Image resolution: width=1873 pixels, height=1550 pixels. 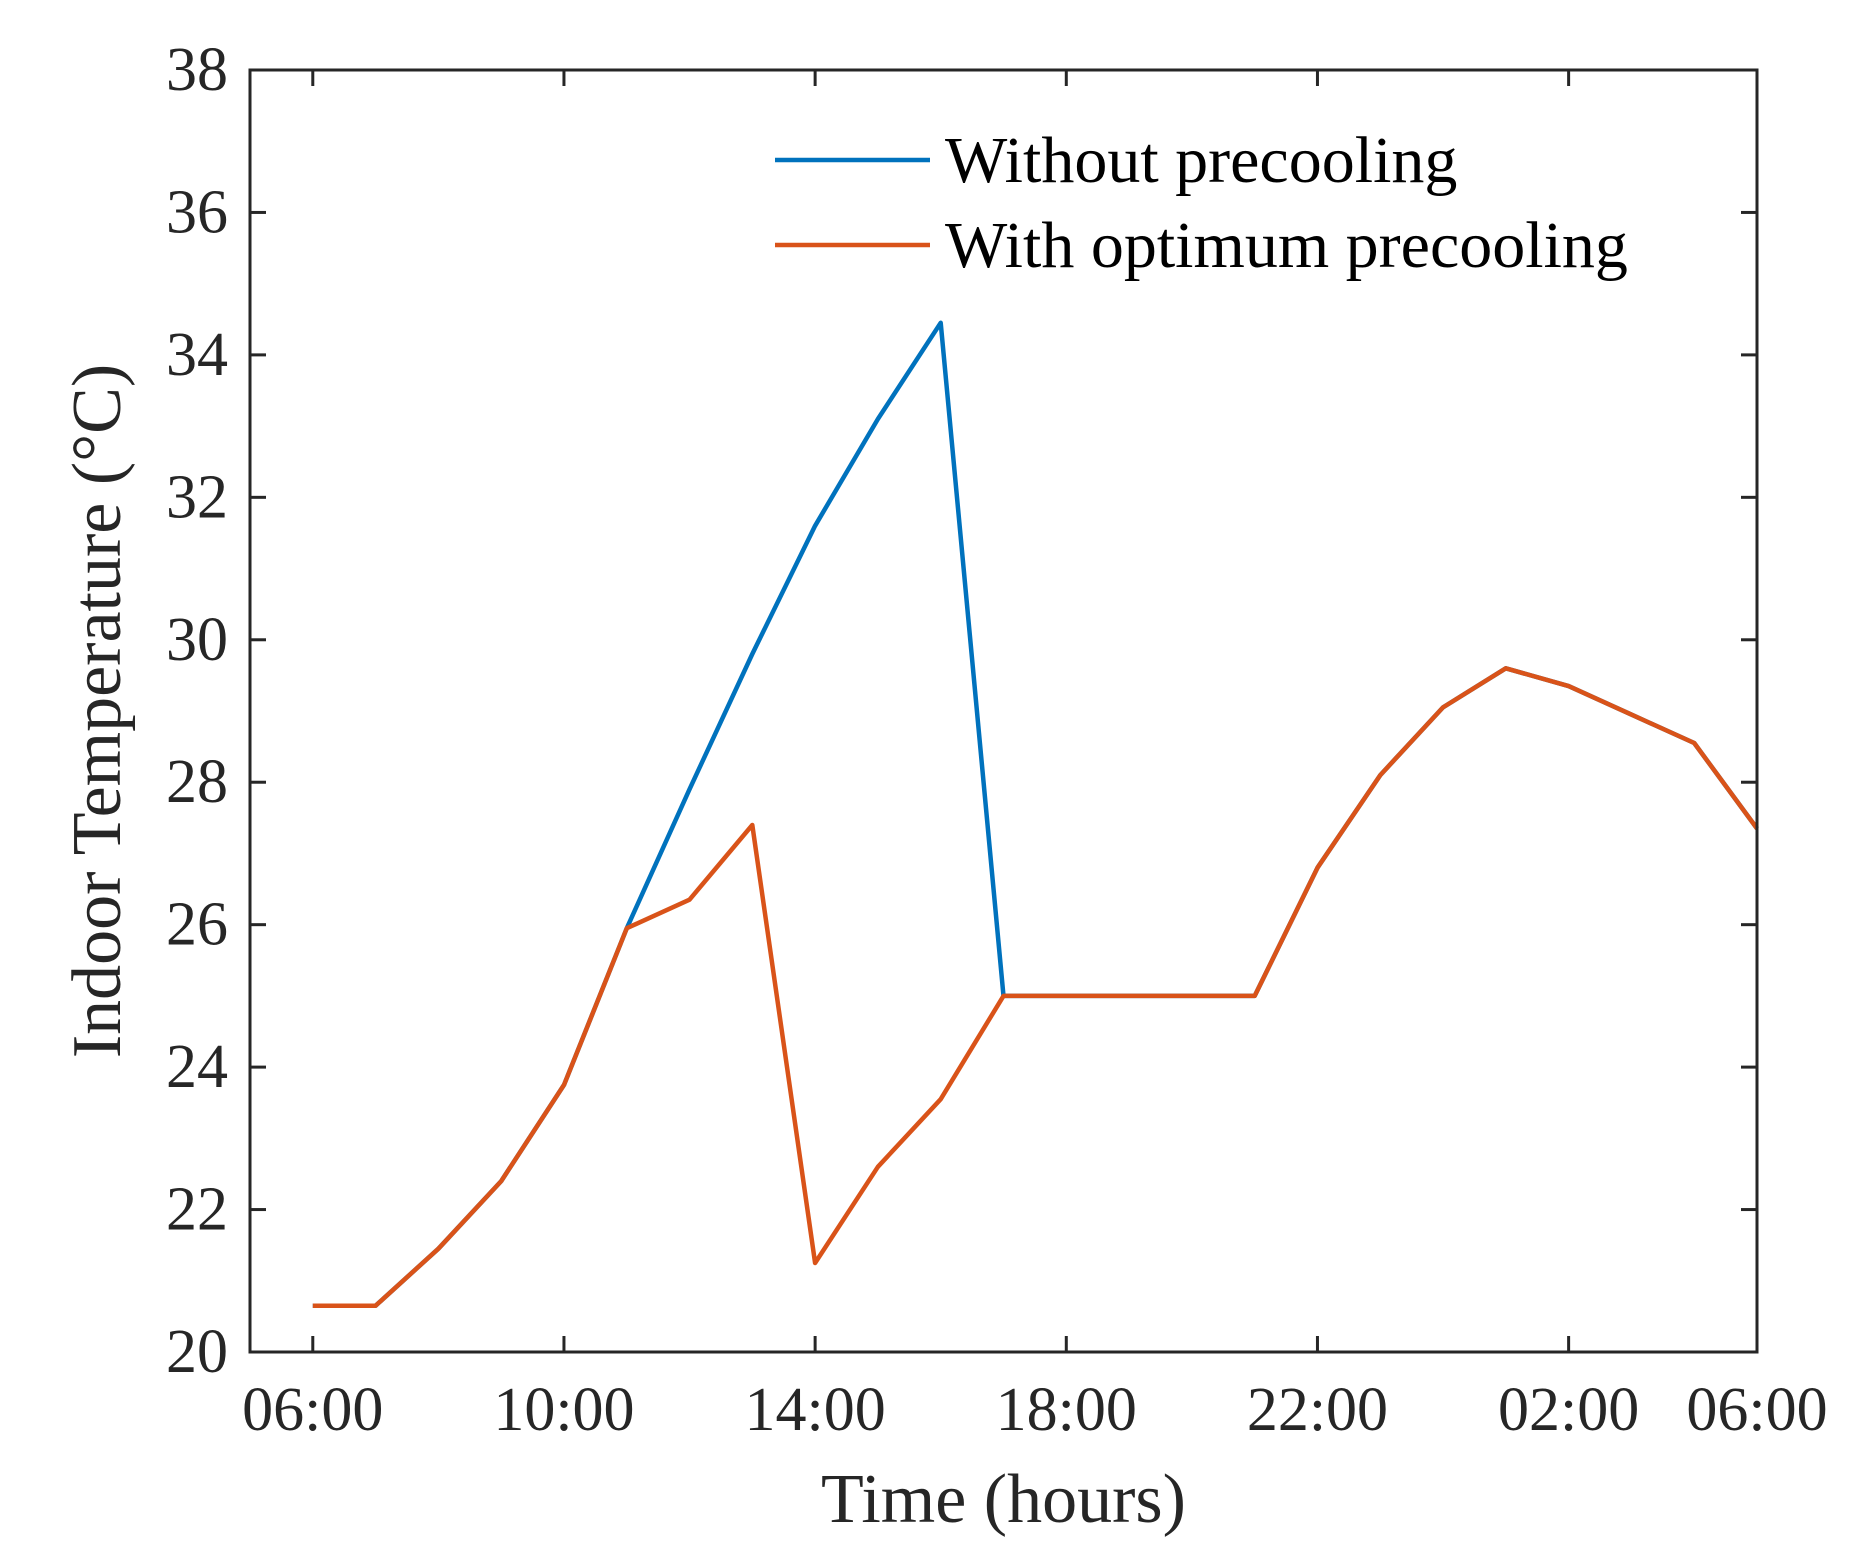 What do you see at coordinates (563, 1410) in the screenshot?
I see `x-tick-label: 10:00` at bounding box center [563, 1410].